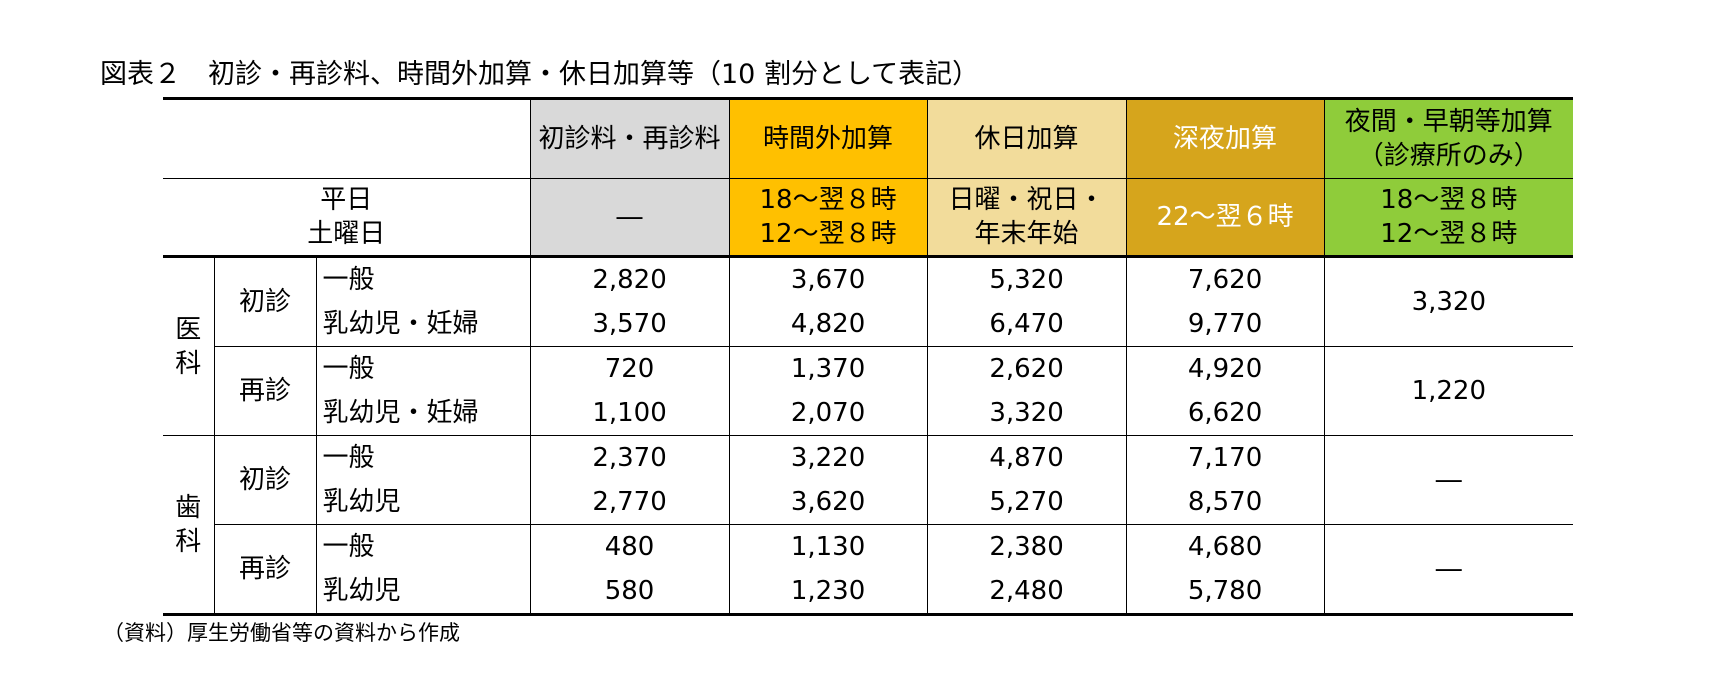 This screenshot has width=1726, height=696. What do you see at coordinates (828, 324) in the screenshot?
I see `fee-value: 4,820` at bounding box center [828, 324].